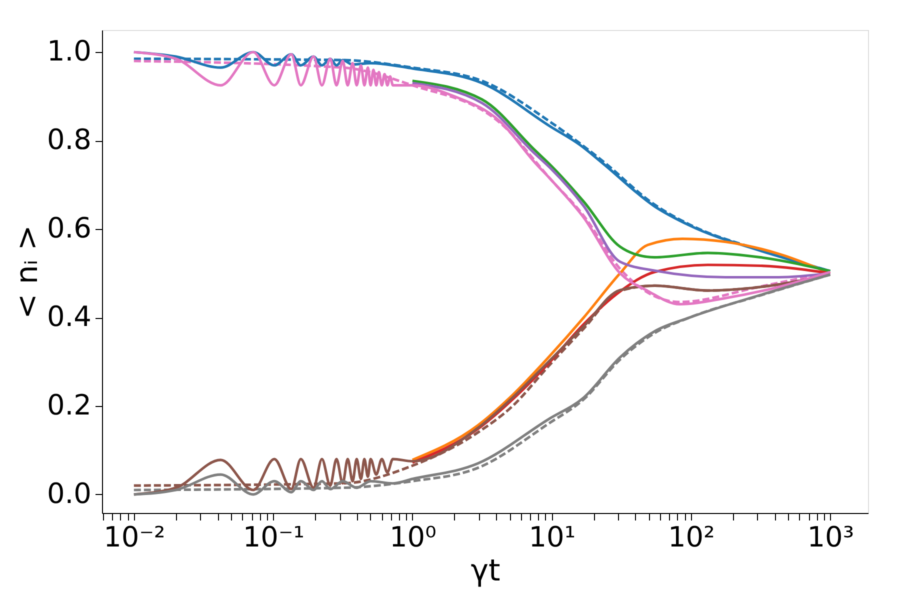  What do you see at coordinates (691, 537) in the screenshot?
I see `x-tick-label: 10²` at bounding box center [691, 537].